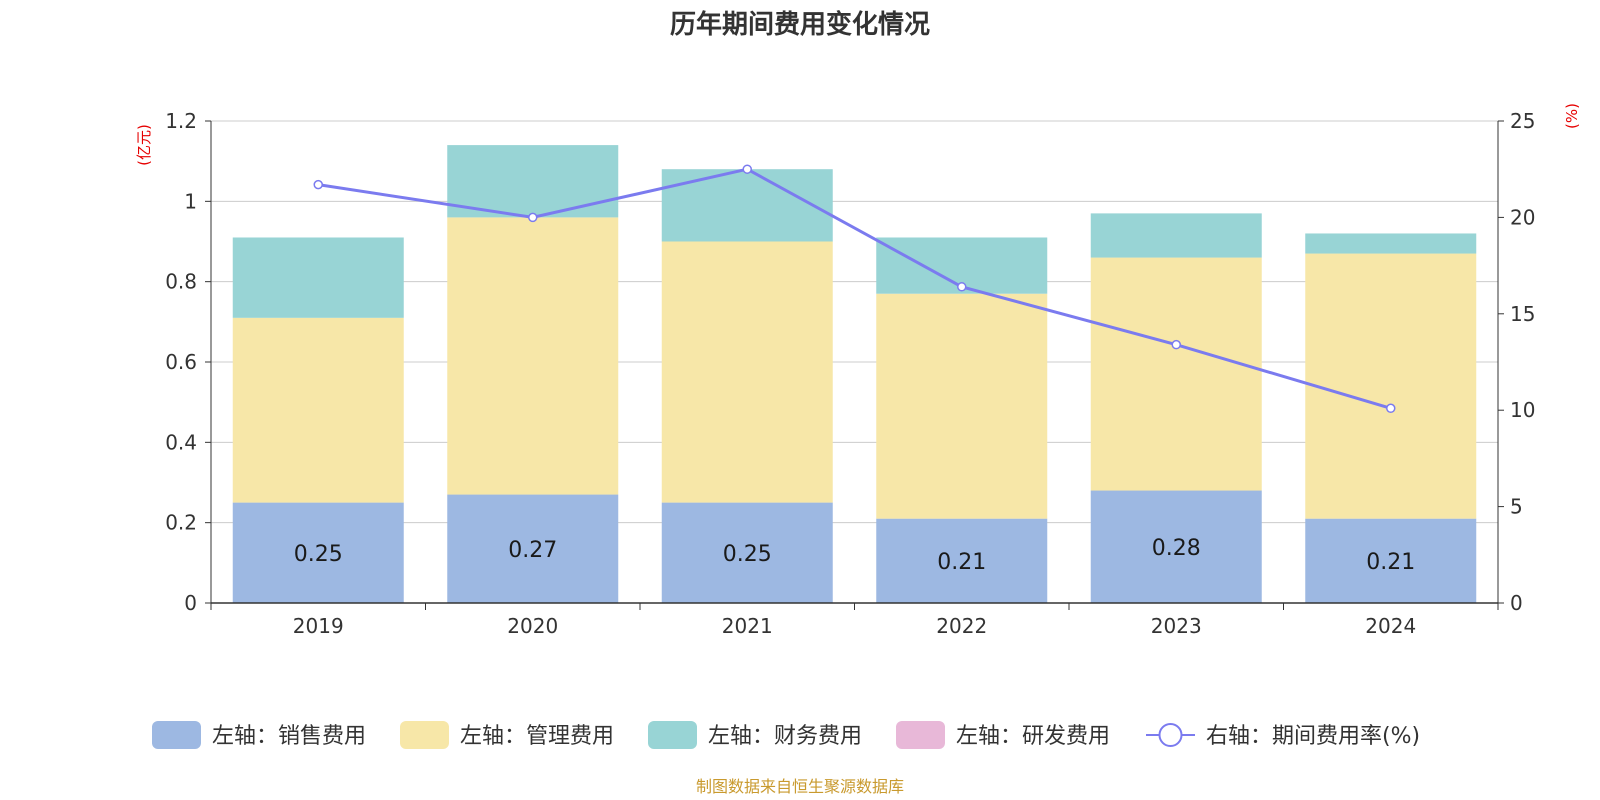 The width and height of the screenshot is (1600, 800). Describe the element at coordinates (1170, 735) in the screenshot. I see `legend-marker-swatch` at that location.